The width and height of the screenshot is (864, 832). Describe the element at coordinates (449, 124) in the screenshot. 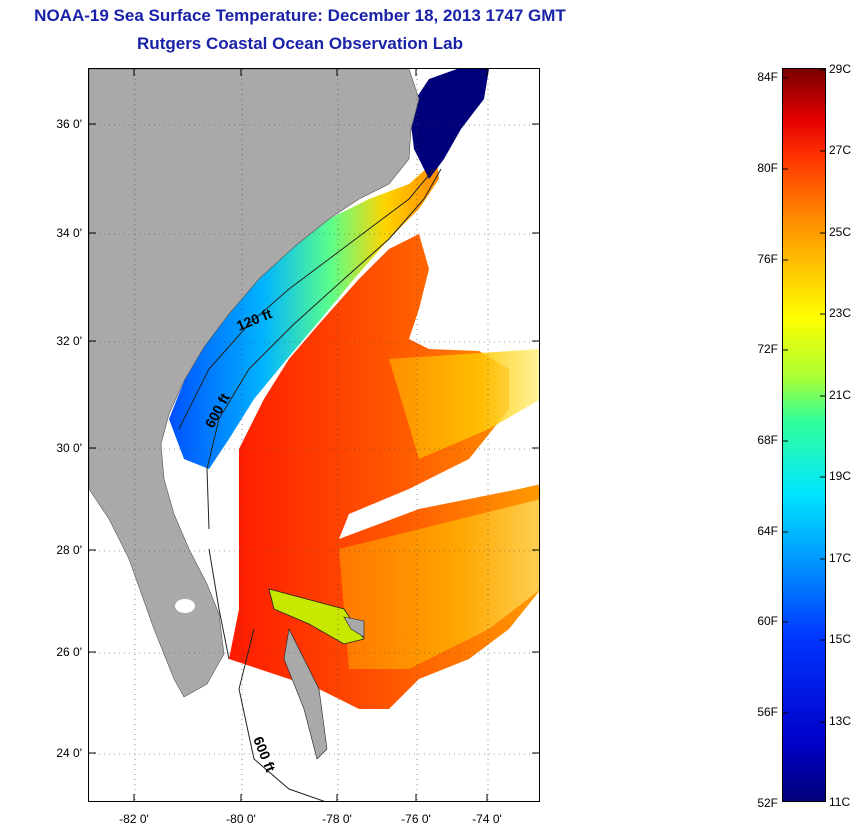

I see `pamlico-sound` at that location.